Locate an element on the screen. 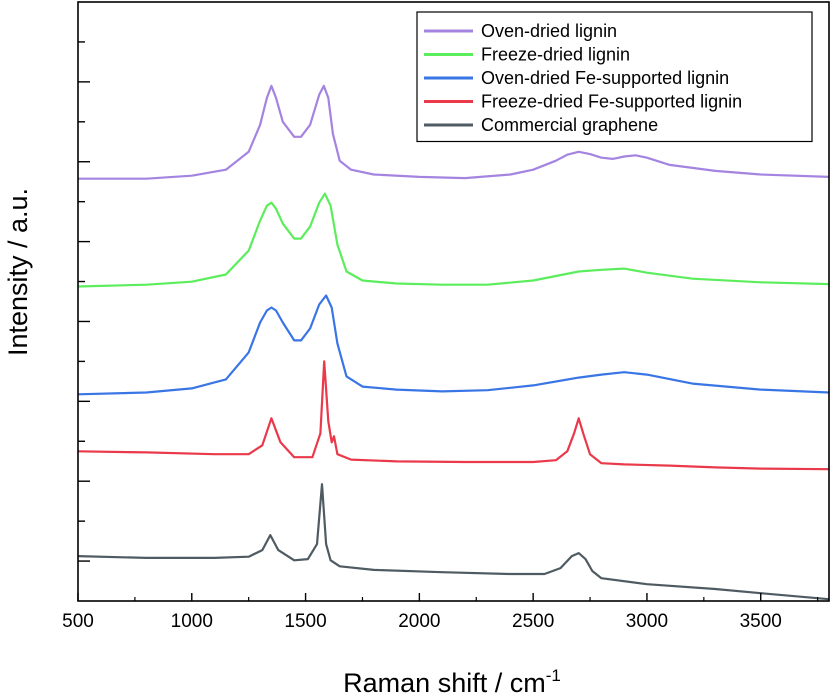 The image size is (833, 699). legend-label-3: Oven-dried Fe-supported lignin is located at coordinates (605, 78).